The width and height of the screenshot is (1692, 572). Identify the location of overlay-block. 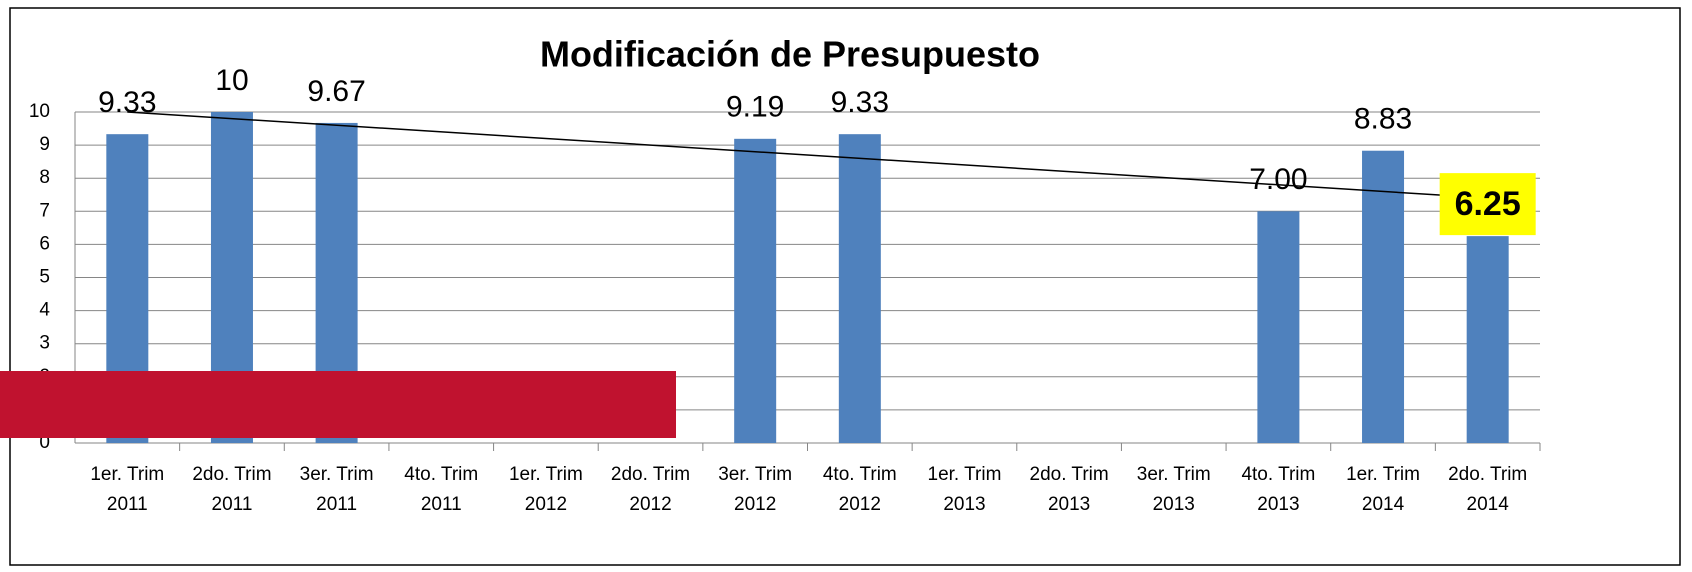
(338, 404).